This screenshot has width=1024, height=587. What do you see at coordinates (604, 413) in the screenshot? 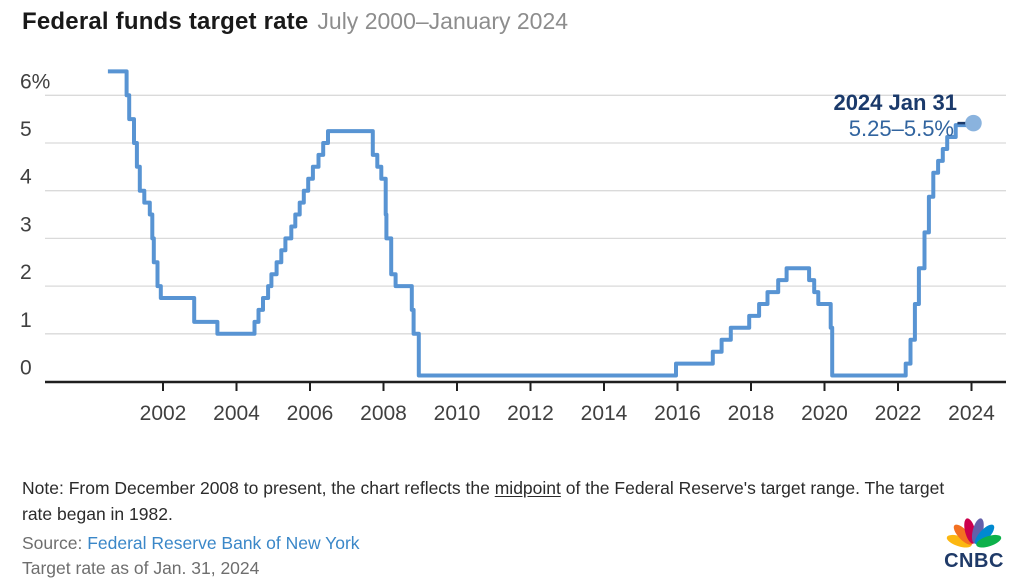
I see `x-axis-label: 2014` at bounding box center [604, 413].